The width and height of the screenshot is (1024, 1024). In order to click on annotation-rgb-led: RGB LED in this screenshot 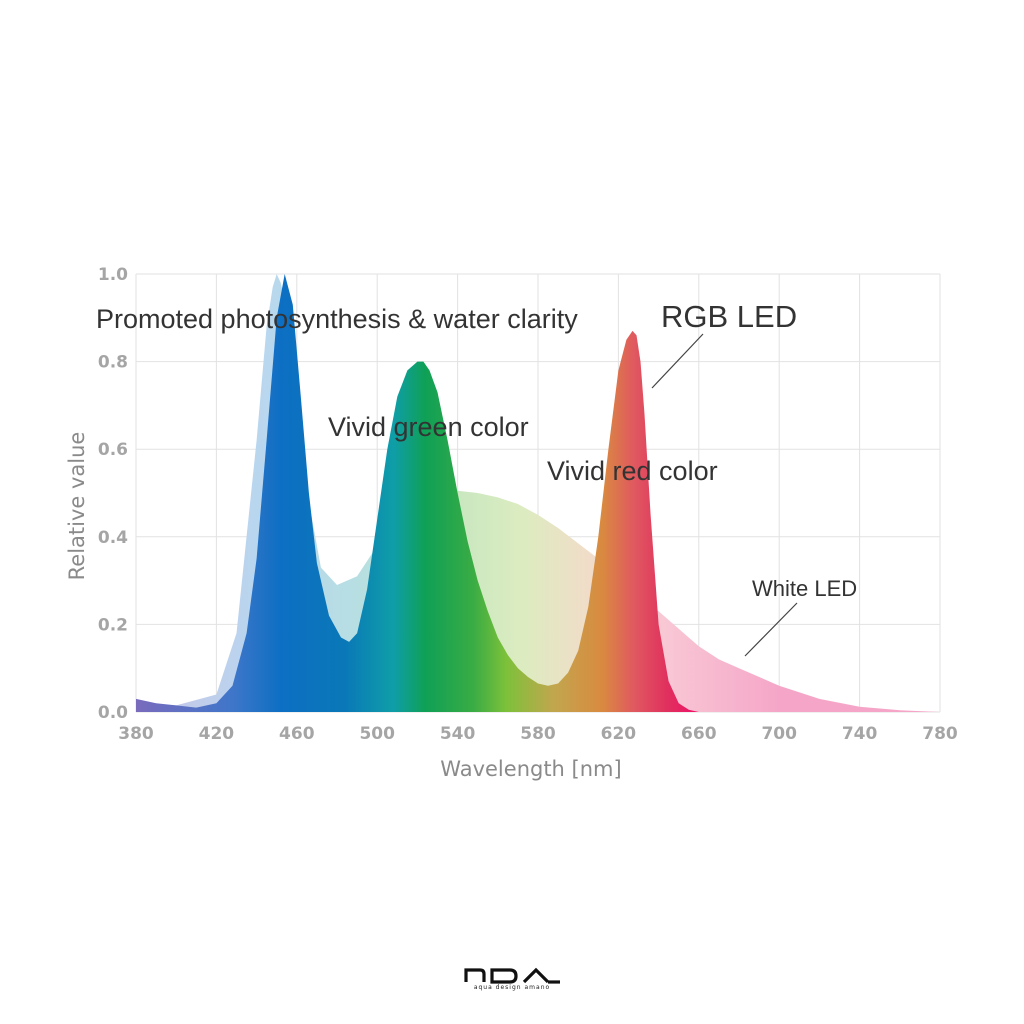, I will do `click(729, 316)`.